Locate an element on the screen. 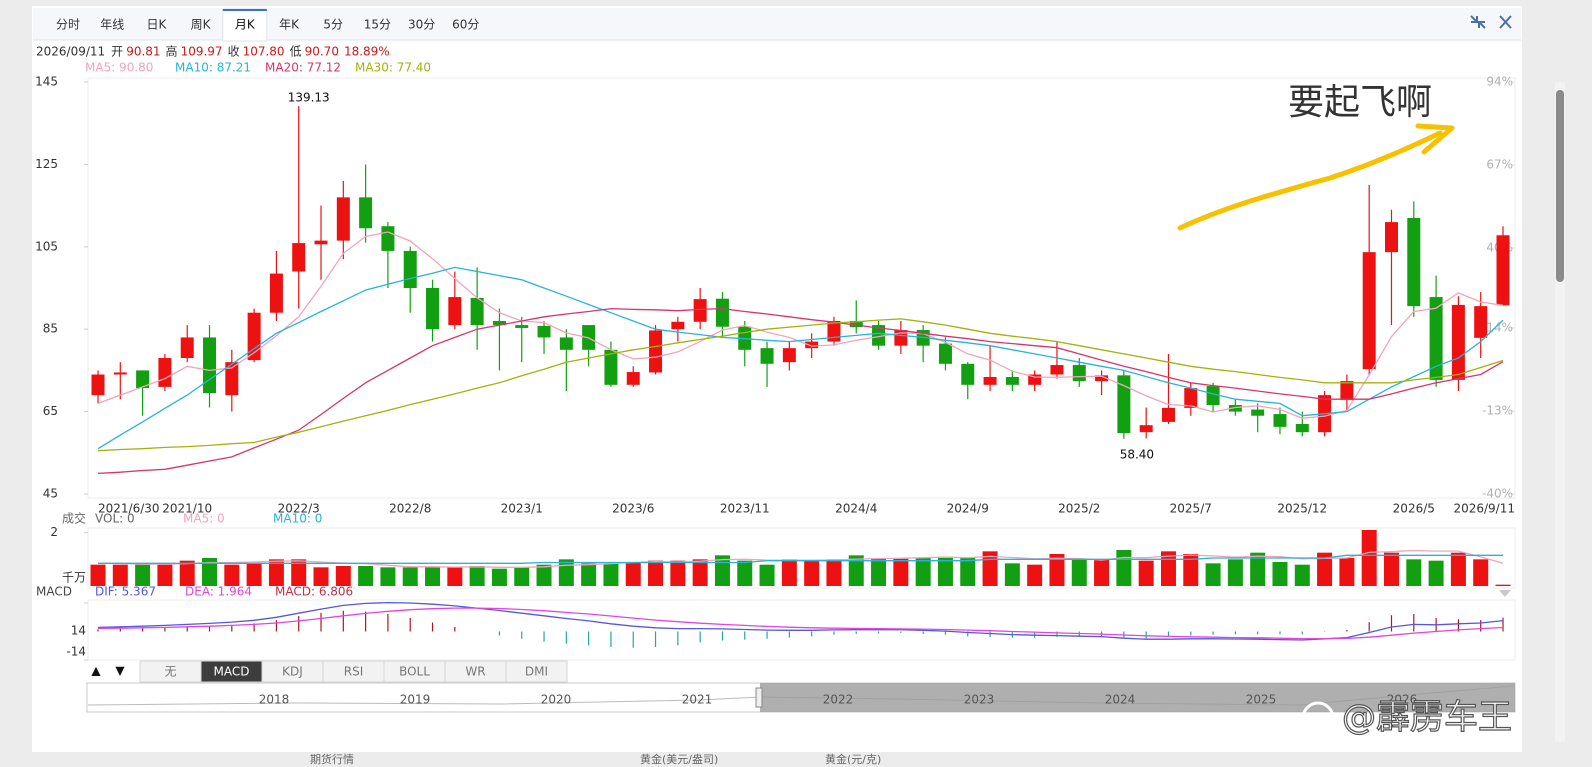 This screenshot has height=767, width=1592. info-value: 109.97 is located at coordinates (202, 52).